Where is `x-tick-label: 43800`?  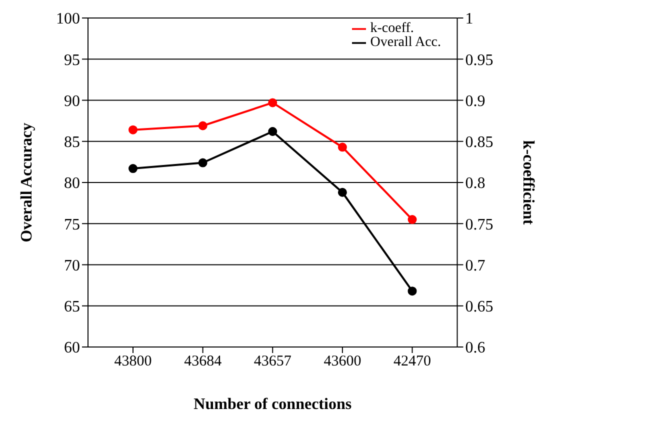
x-tick-label: 43800 is located at coordinates (133, 362).